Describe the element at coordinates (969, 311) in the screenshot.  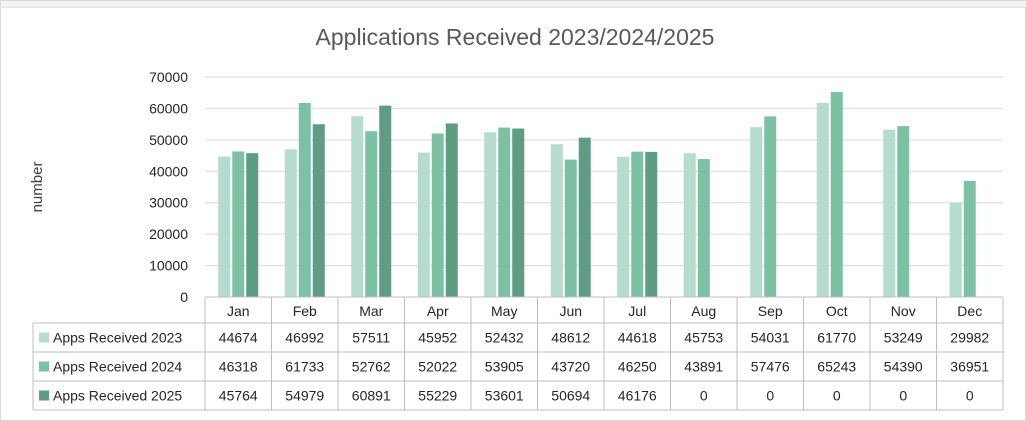
I see `x-tick-label: Dec` at that location.